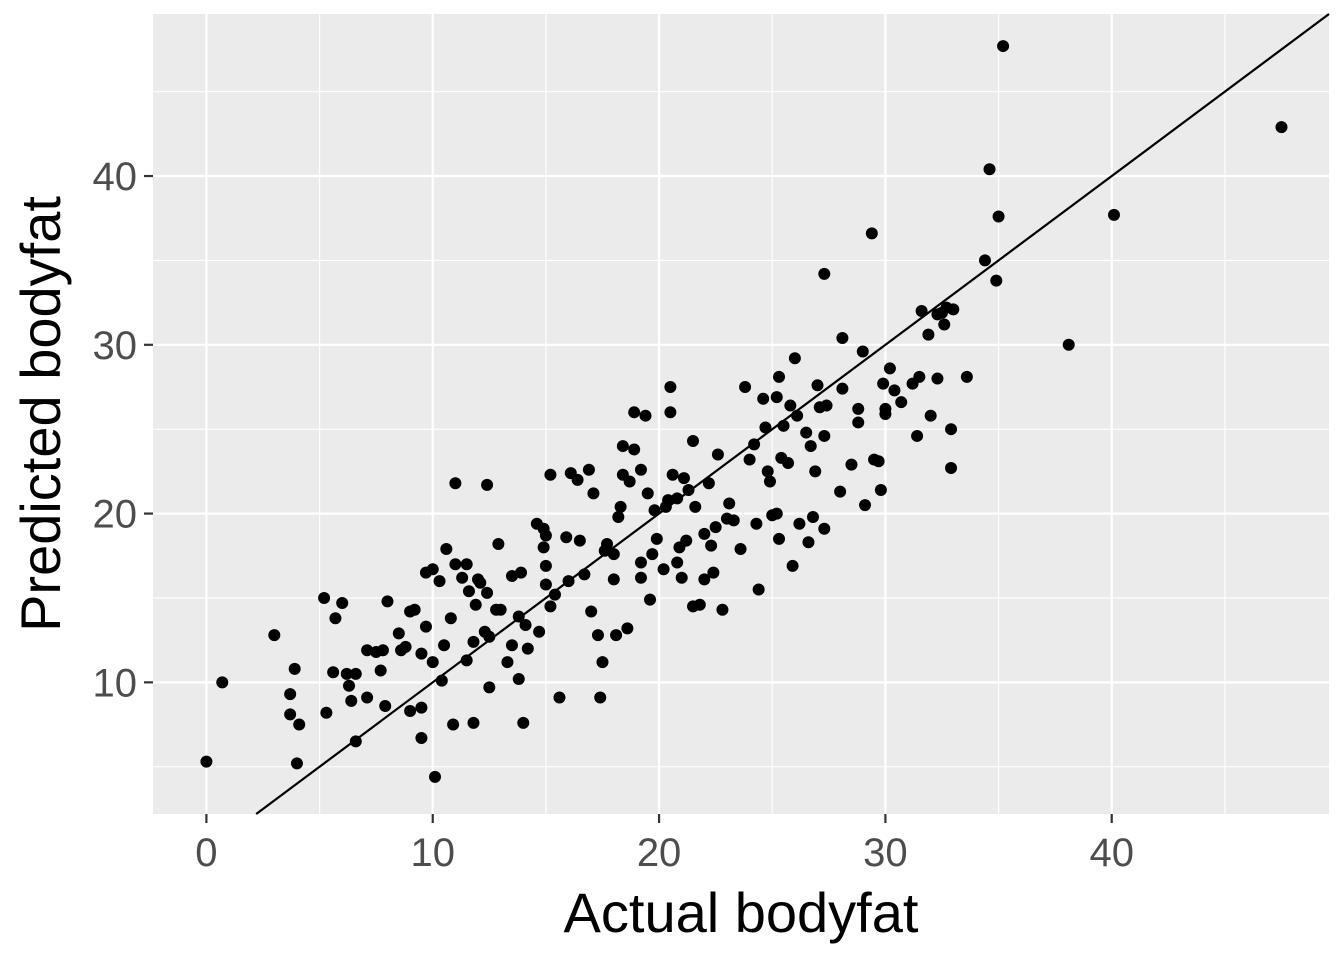 Image resolution: width=1344 pixels, height=960 pixels. What do you see at coordinates (115, 177) in the screenshot?
I see `y-tick-label: 40` at bounding box center [115, 177].